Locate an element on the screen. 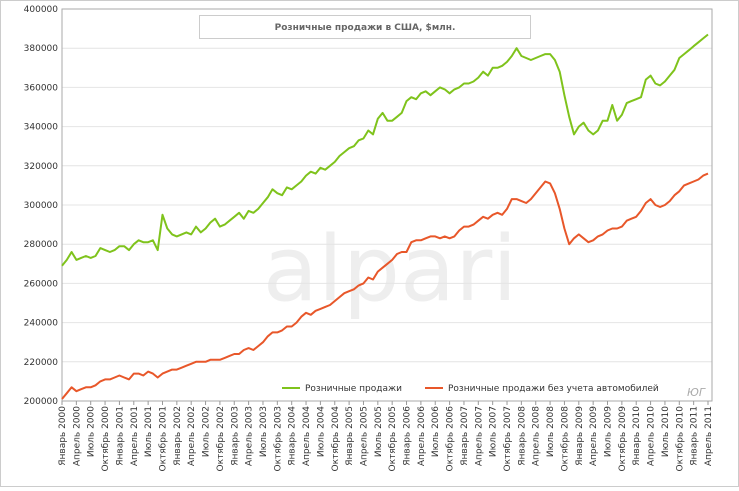  x-tick-label: Апрель 2003 is located at coordinates (250, 436).